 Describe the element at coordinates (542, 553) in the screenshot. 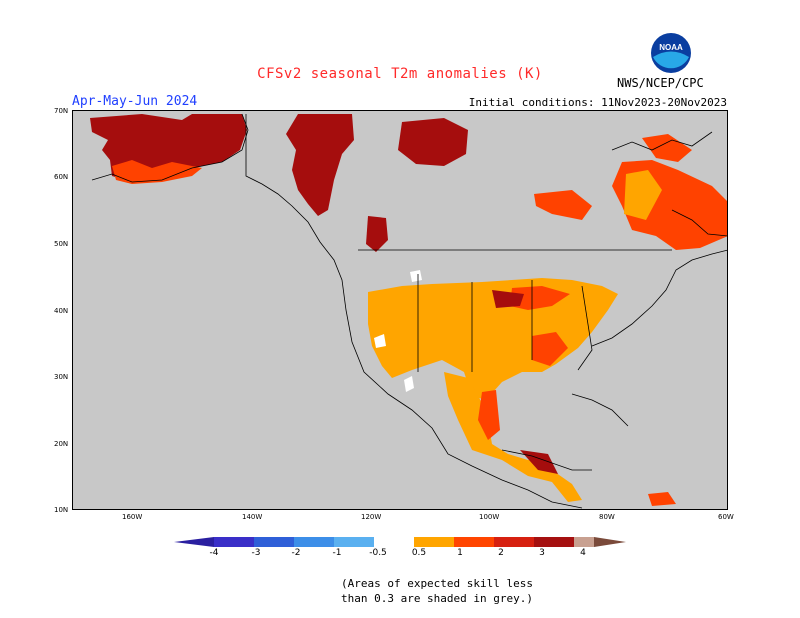

I see `colorbar-tick: 3` at that location.